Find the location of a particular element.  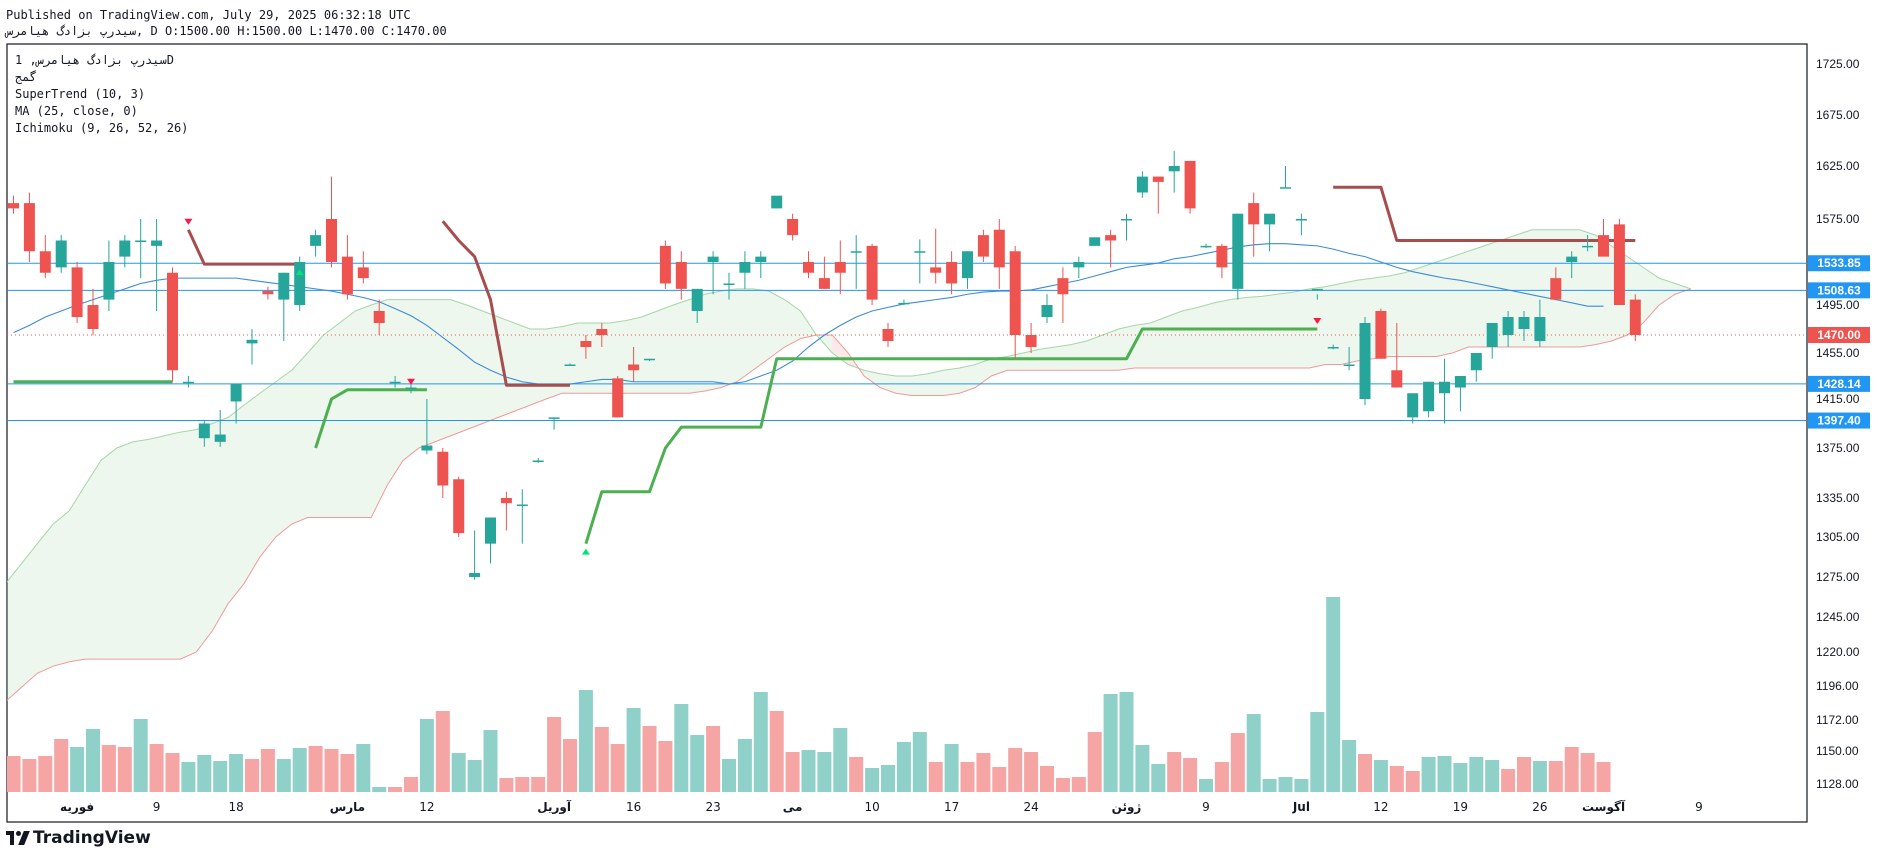

time-tick-label: فوریه is located at coordinates (77, 807).